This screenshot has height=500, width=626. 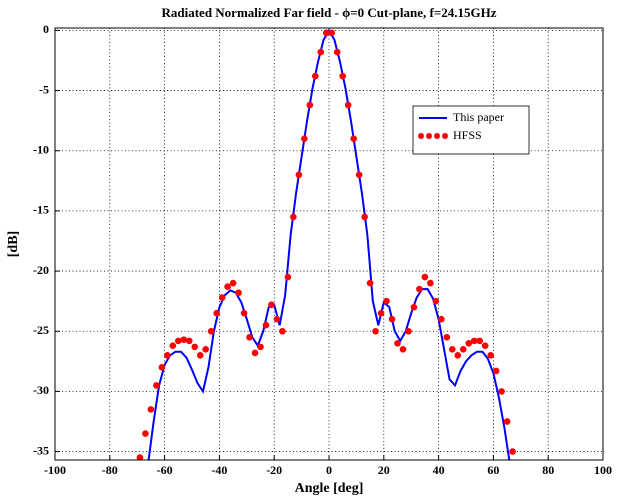 I want to click on y-tick-label: -35, so click(x=41, y=450).